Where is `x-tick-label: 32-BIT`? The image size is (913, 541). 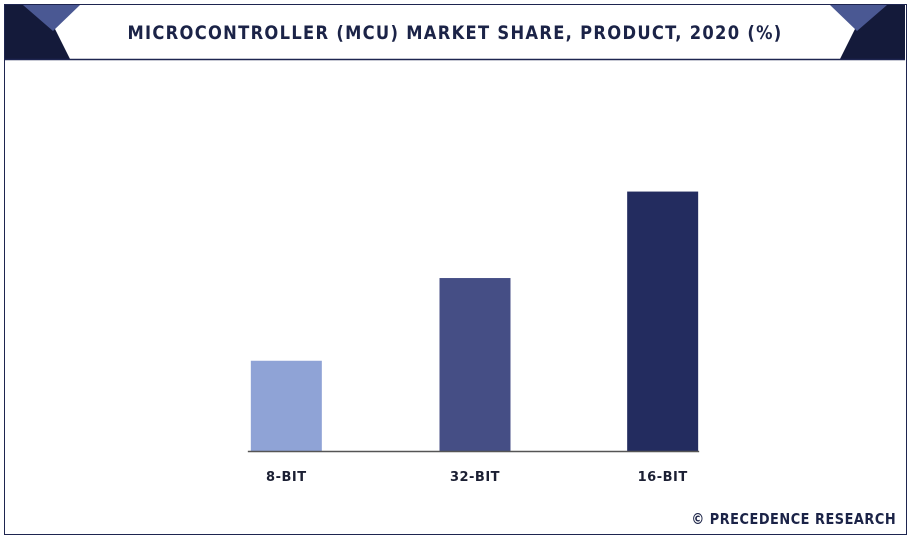
x-tick-label: 32-BIT is located at coordinates (475, 477).